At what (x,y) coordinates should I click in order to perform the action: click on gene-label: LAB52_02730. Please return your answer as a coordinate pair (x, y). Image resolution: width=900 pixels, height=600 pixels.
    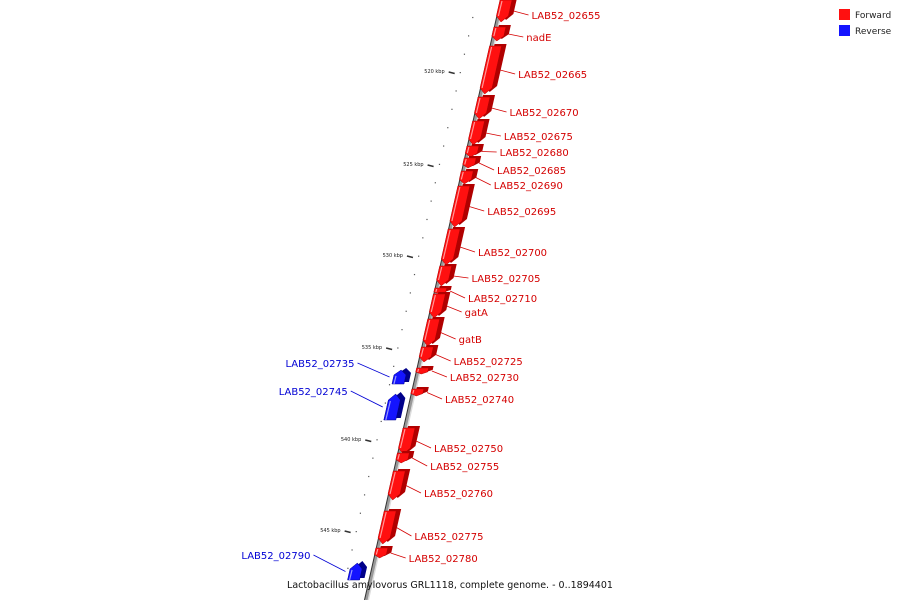
    Looking at the image, I should click on (484, 378).